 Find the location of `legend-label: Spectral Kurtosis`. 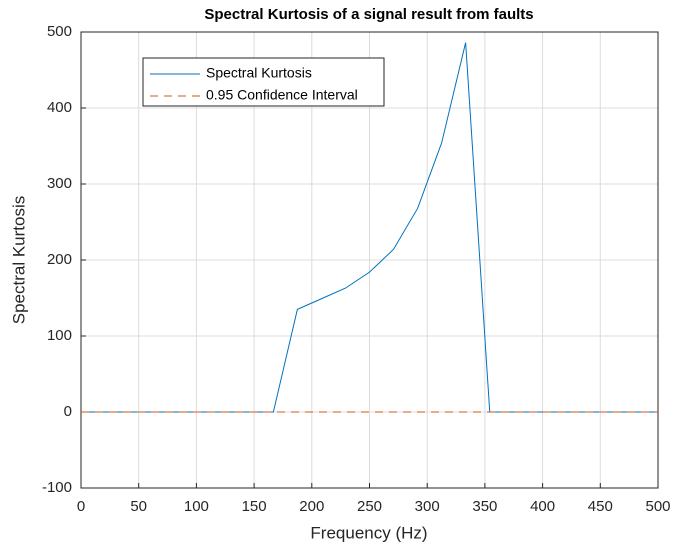

legend-label: Spectral Kurtosis is located at coordinates (259, 73).